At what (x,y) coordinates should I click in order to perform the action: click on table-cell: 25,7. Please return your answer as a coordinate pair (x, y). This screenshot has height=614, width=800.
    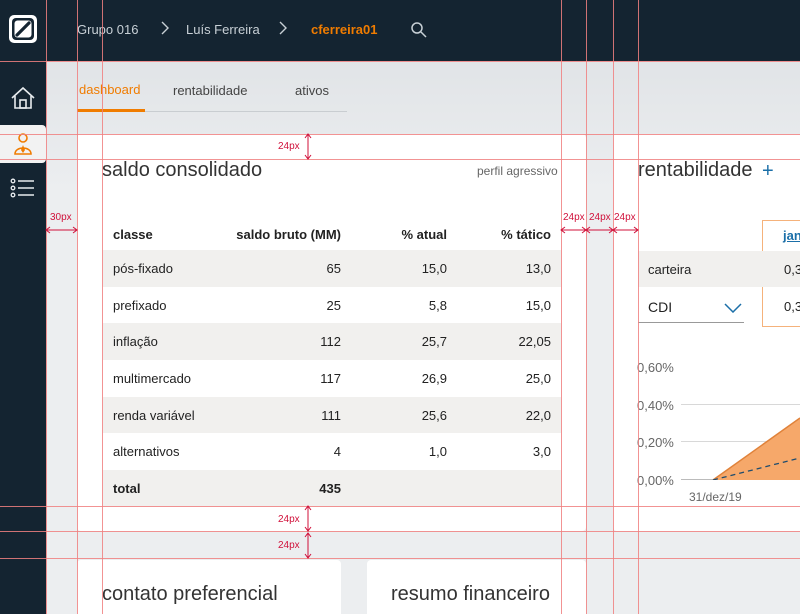
    Looking at the image, I should click on (404, 342).